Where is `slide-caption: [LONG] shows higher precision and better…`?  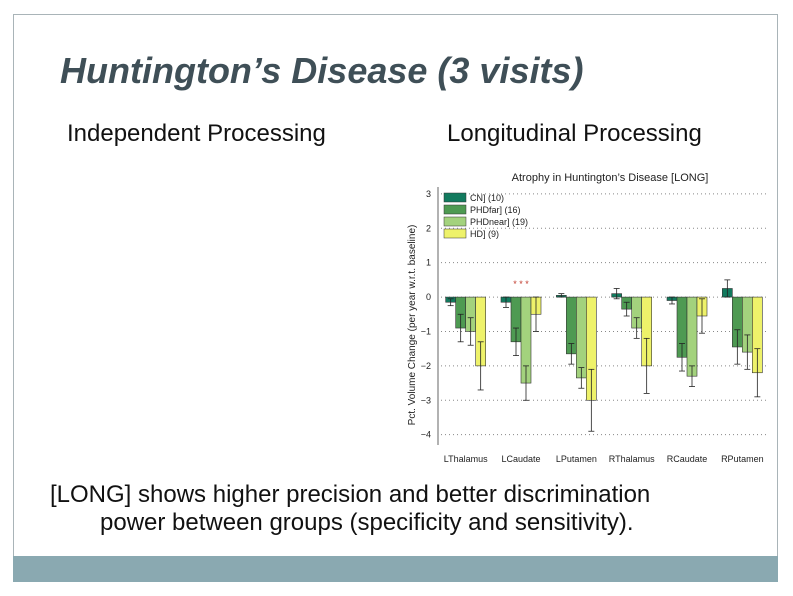
slide-caption: [LONG] shows higher precision and better… is located at coordinates (410, 509).